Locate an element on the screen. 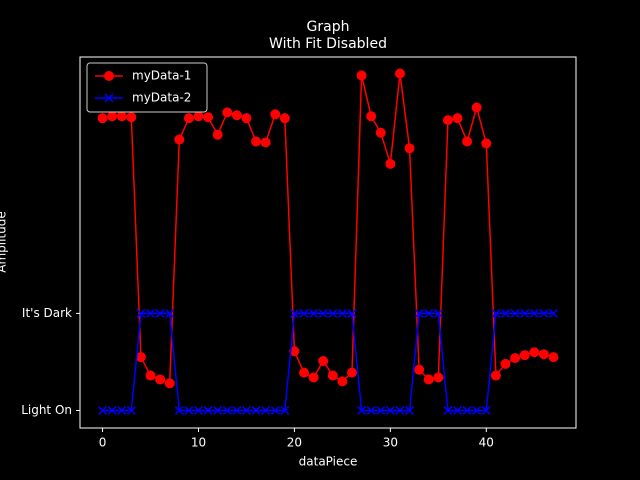 This screenshot has width=640, height=480. x-tick-label: 20 is located at coordinates (294, 443).